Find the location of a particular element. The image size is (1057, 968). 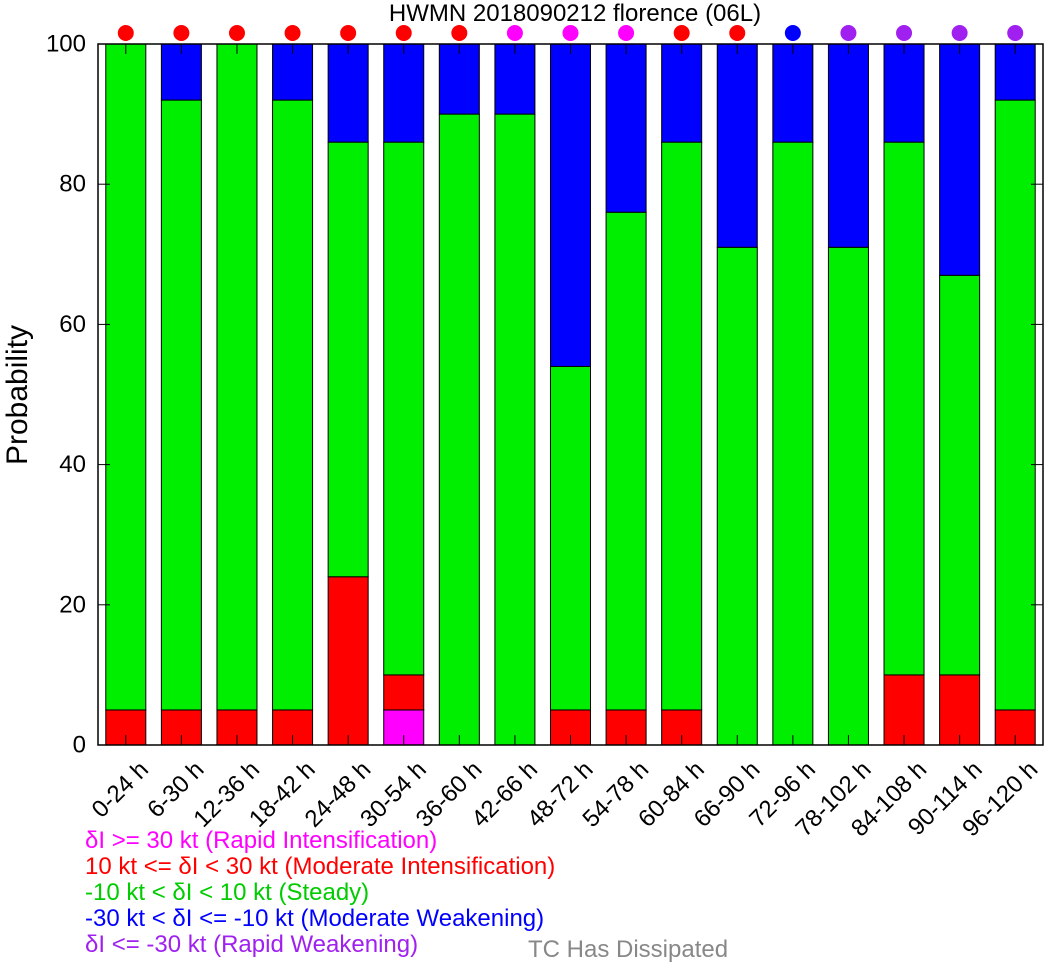

legend-entry-rapid-intensification: δI >= 30 kt (Rapid Intensification) is located at coordinates (261, 840).